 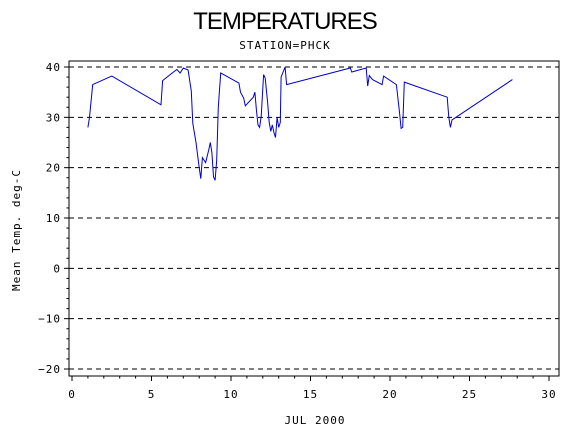 I want to click on x-tick-label: 15, so click(x=310, y=394).